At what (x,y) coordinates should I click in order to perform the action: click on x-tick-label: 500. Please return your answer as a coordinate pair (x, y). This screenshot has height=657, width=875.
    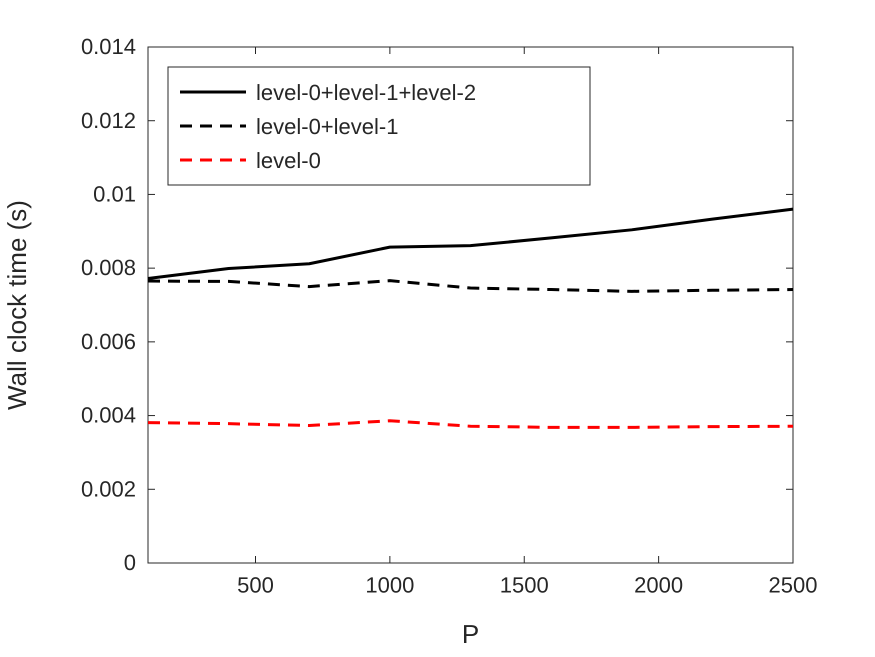
    Looking at the image, I should click on (255, 585).